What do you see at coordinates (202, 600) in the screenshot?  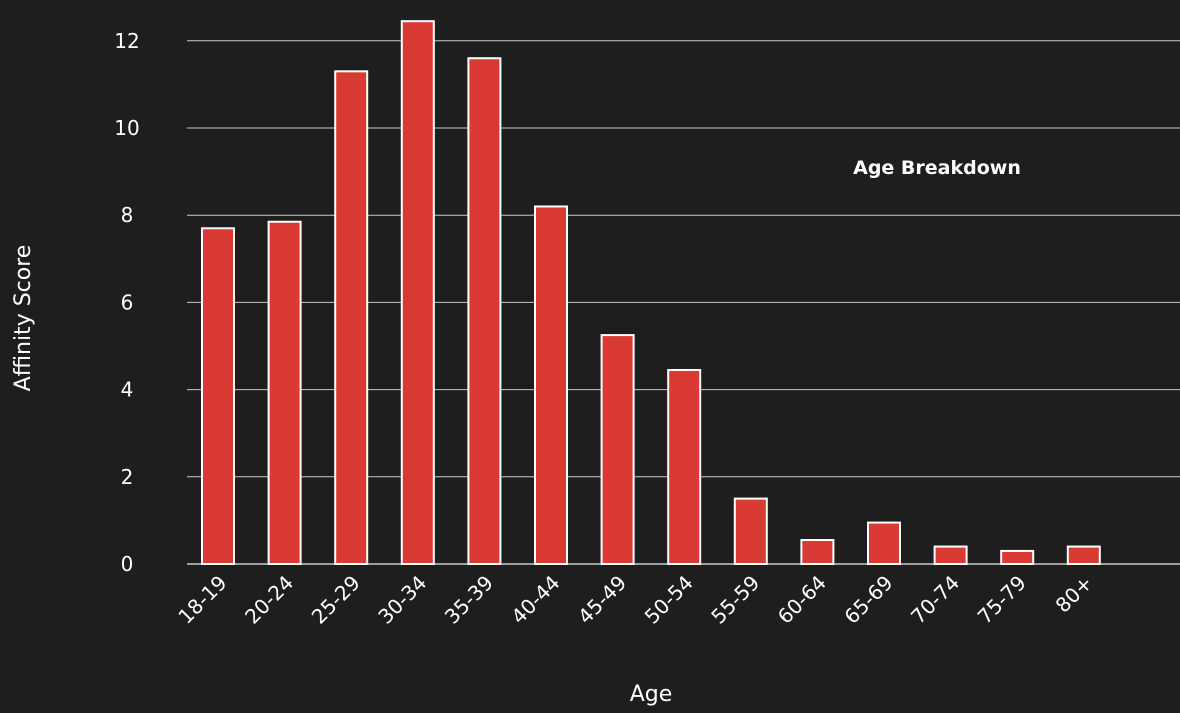 I see `x-tick-label: 18-19` at bounding box center [202, 600].